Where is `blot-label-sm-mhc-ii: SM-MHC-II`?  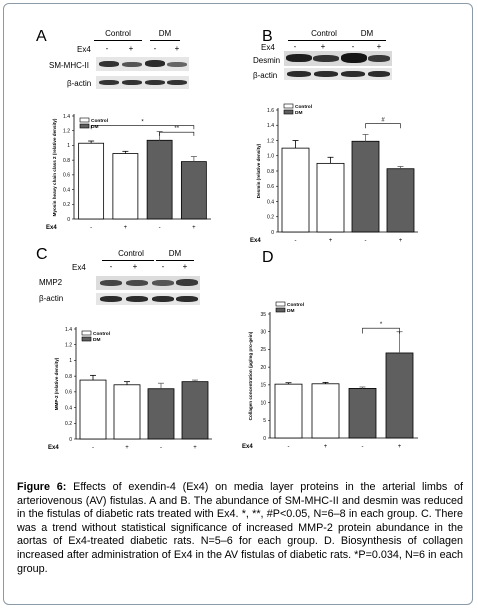
blot-label-sm-mhc-ii: SM-MHC-II is located at coordinates (69, 65).